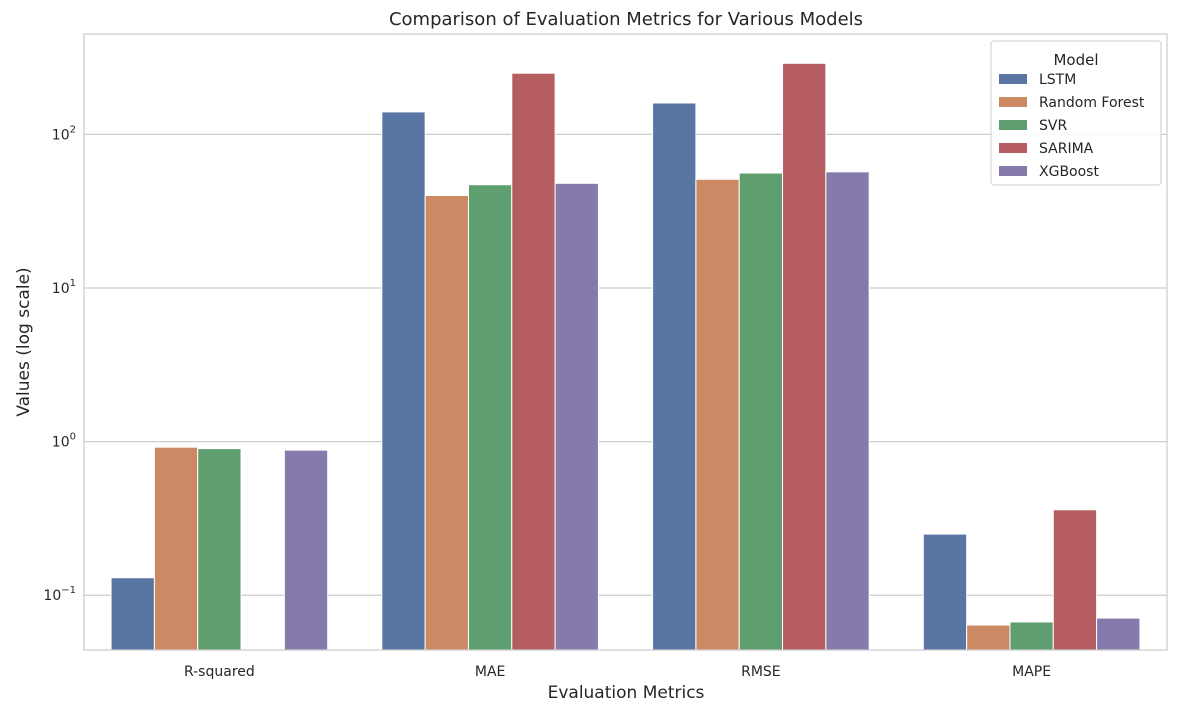 This screenshot has height=713, width=1178. What do you see at coordinates (626, 693) in the screenshot?
I see `x-axis-label: Evaluation Metrics` at bounding box center [626, 693].